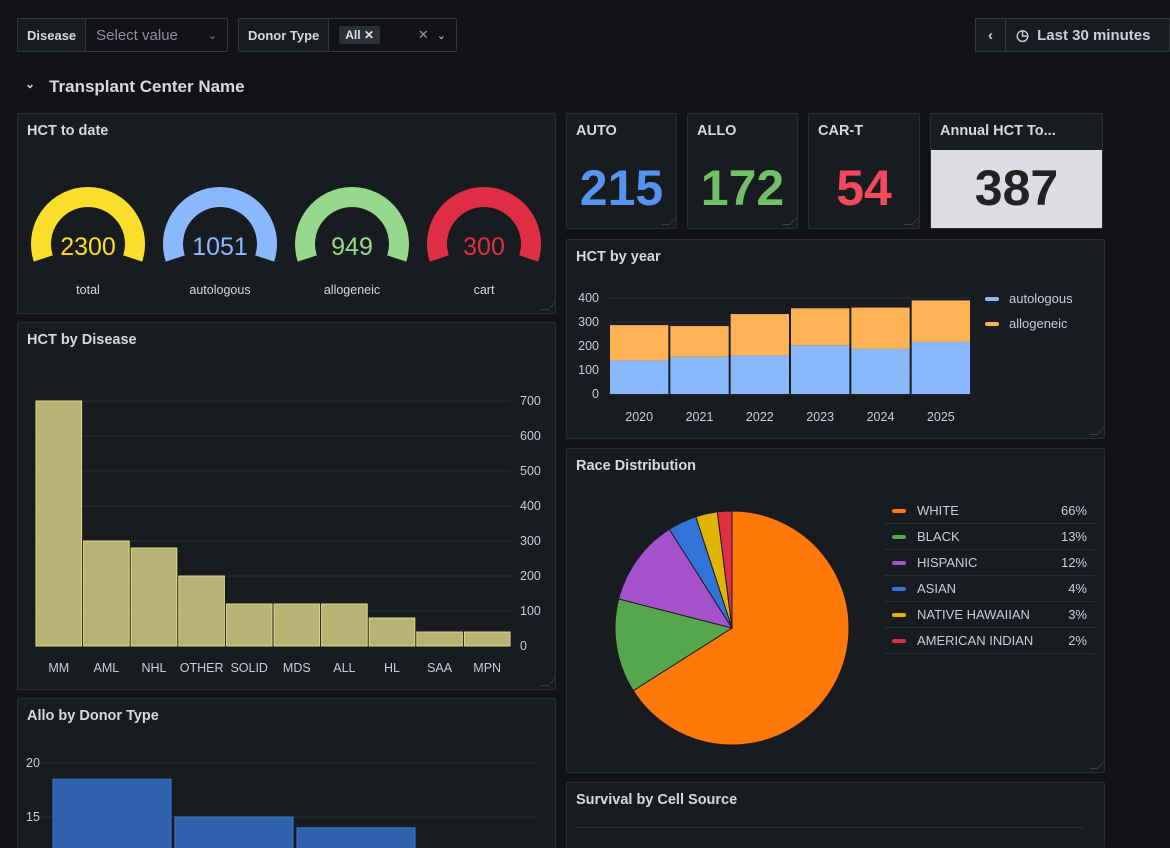  I want to click on legend-item: WHITE 66%, so click(989, 511).